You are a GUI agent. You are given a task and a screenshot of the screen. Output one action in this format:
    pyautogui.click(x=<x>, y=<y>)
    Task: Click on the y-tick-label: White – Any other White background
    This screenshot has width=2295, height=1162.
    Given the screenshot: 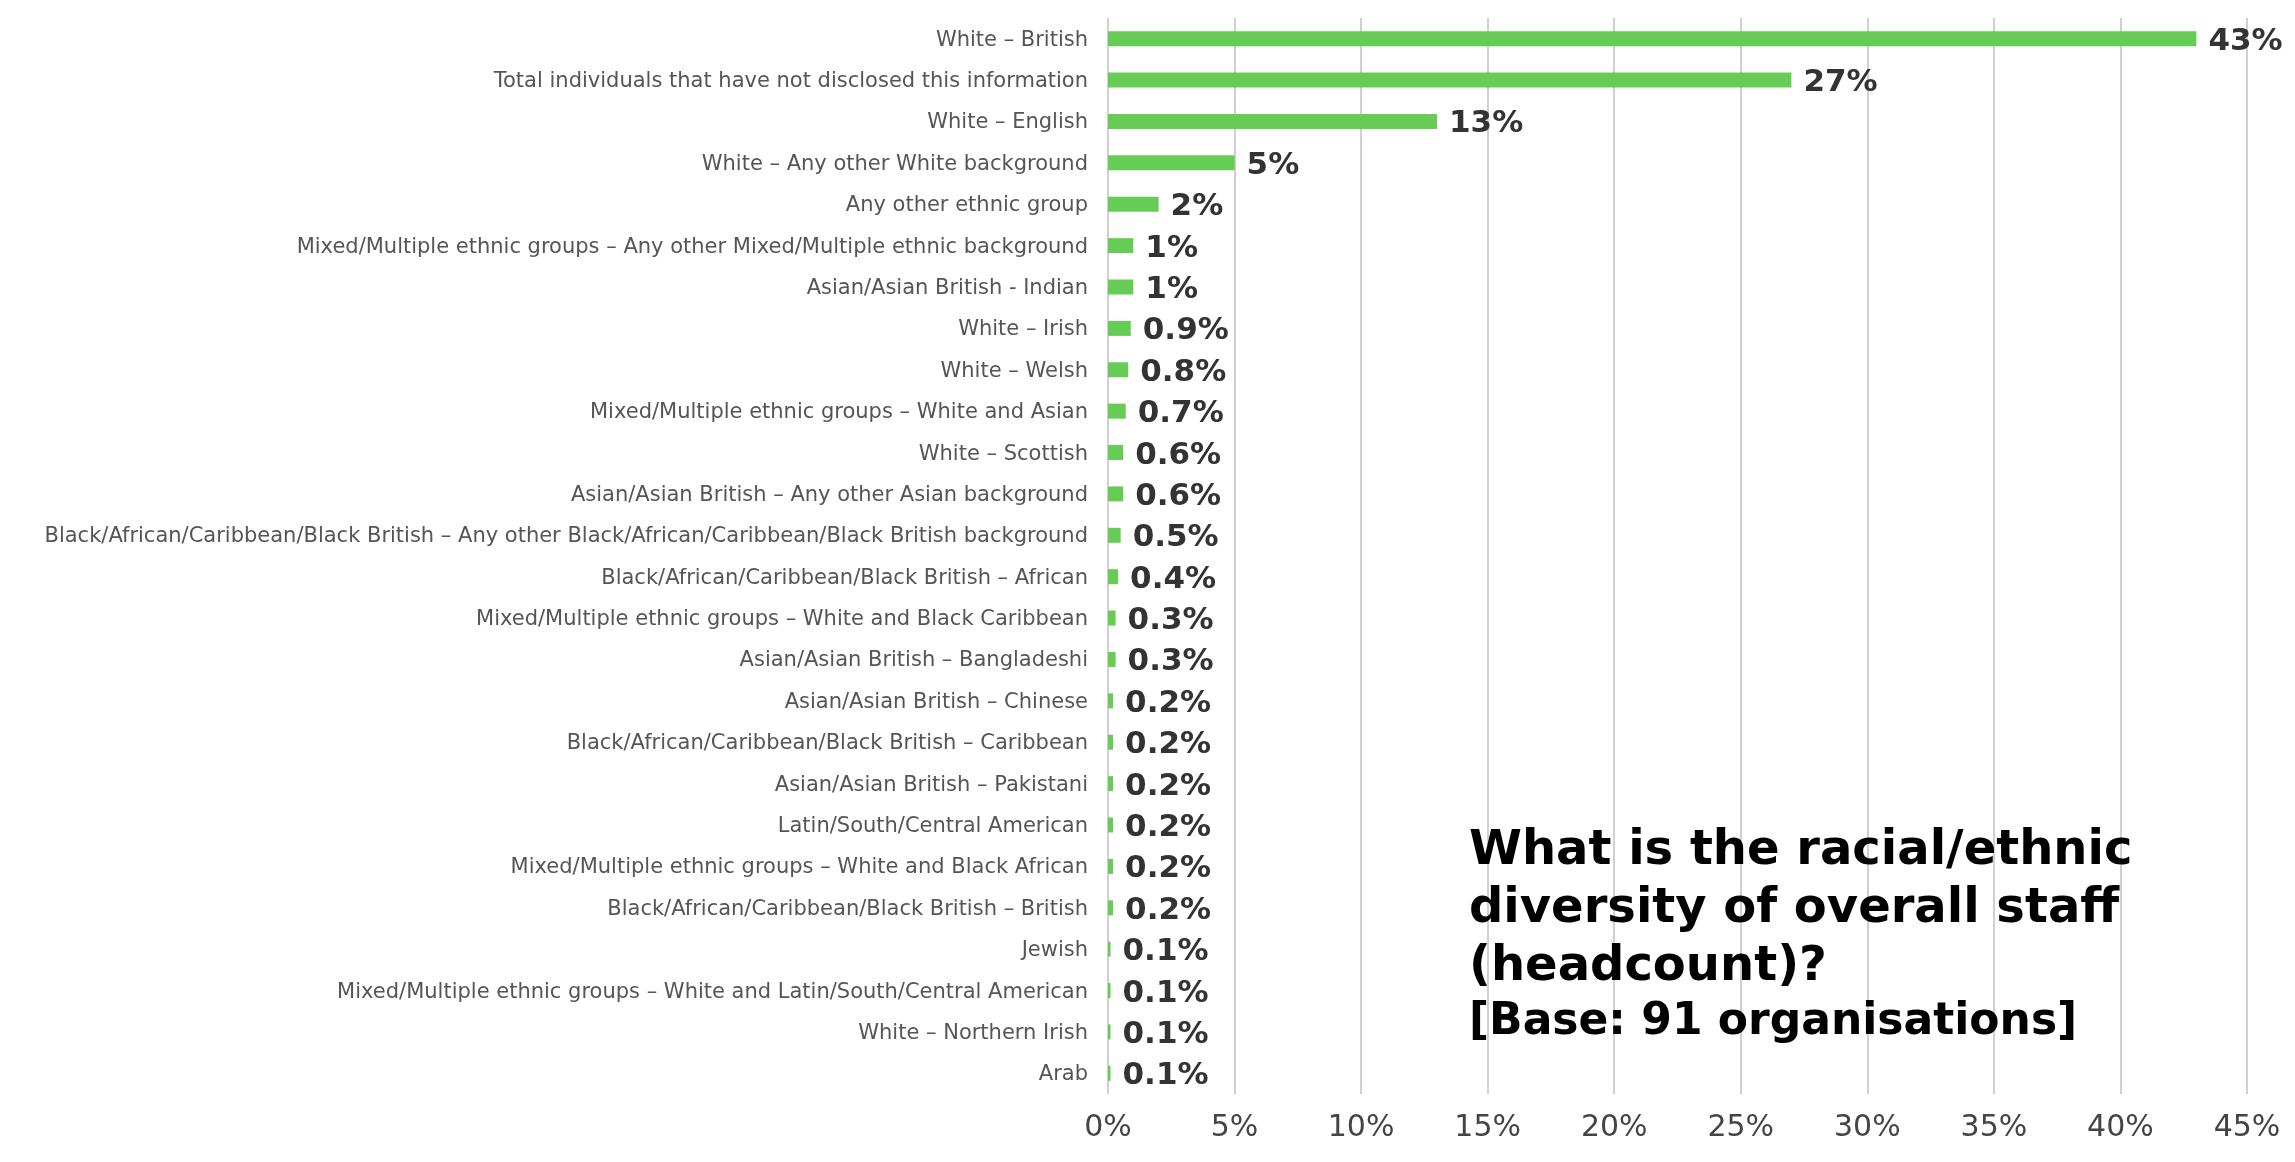 What is the action you would take?
    pyautogui.click(x=894, y=162)
    